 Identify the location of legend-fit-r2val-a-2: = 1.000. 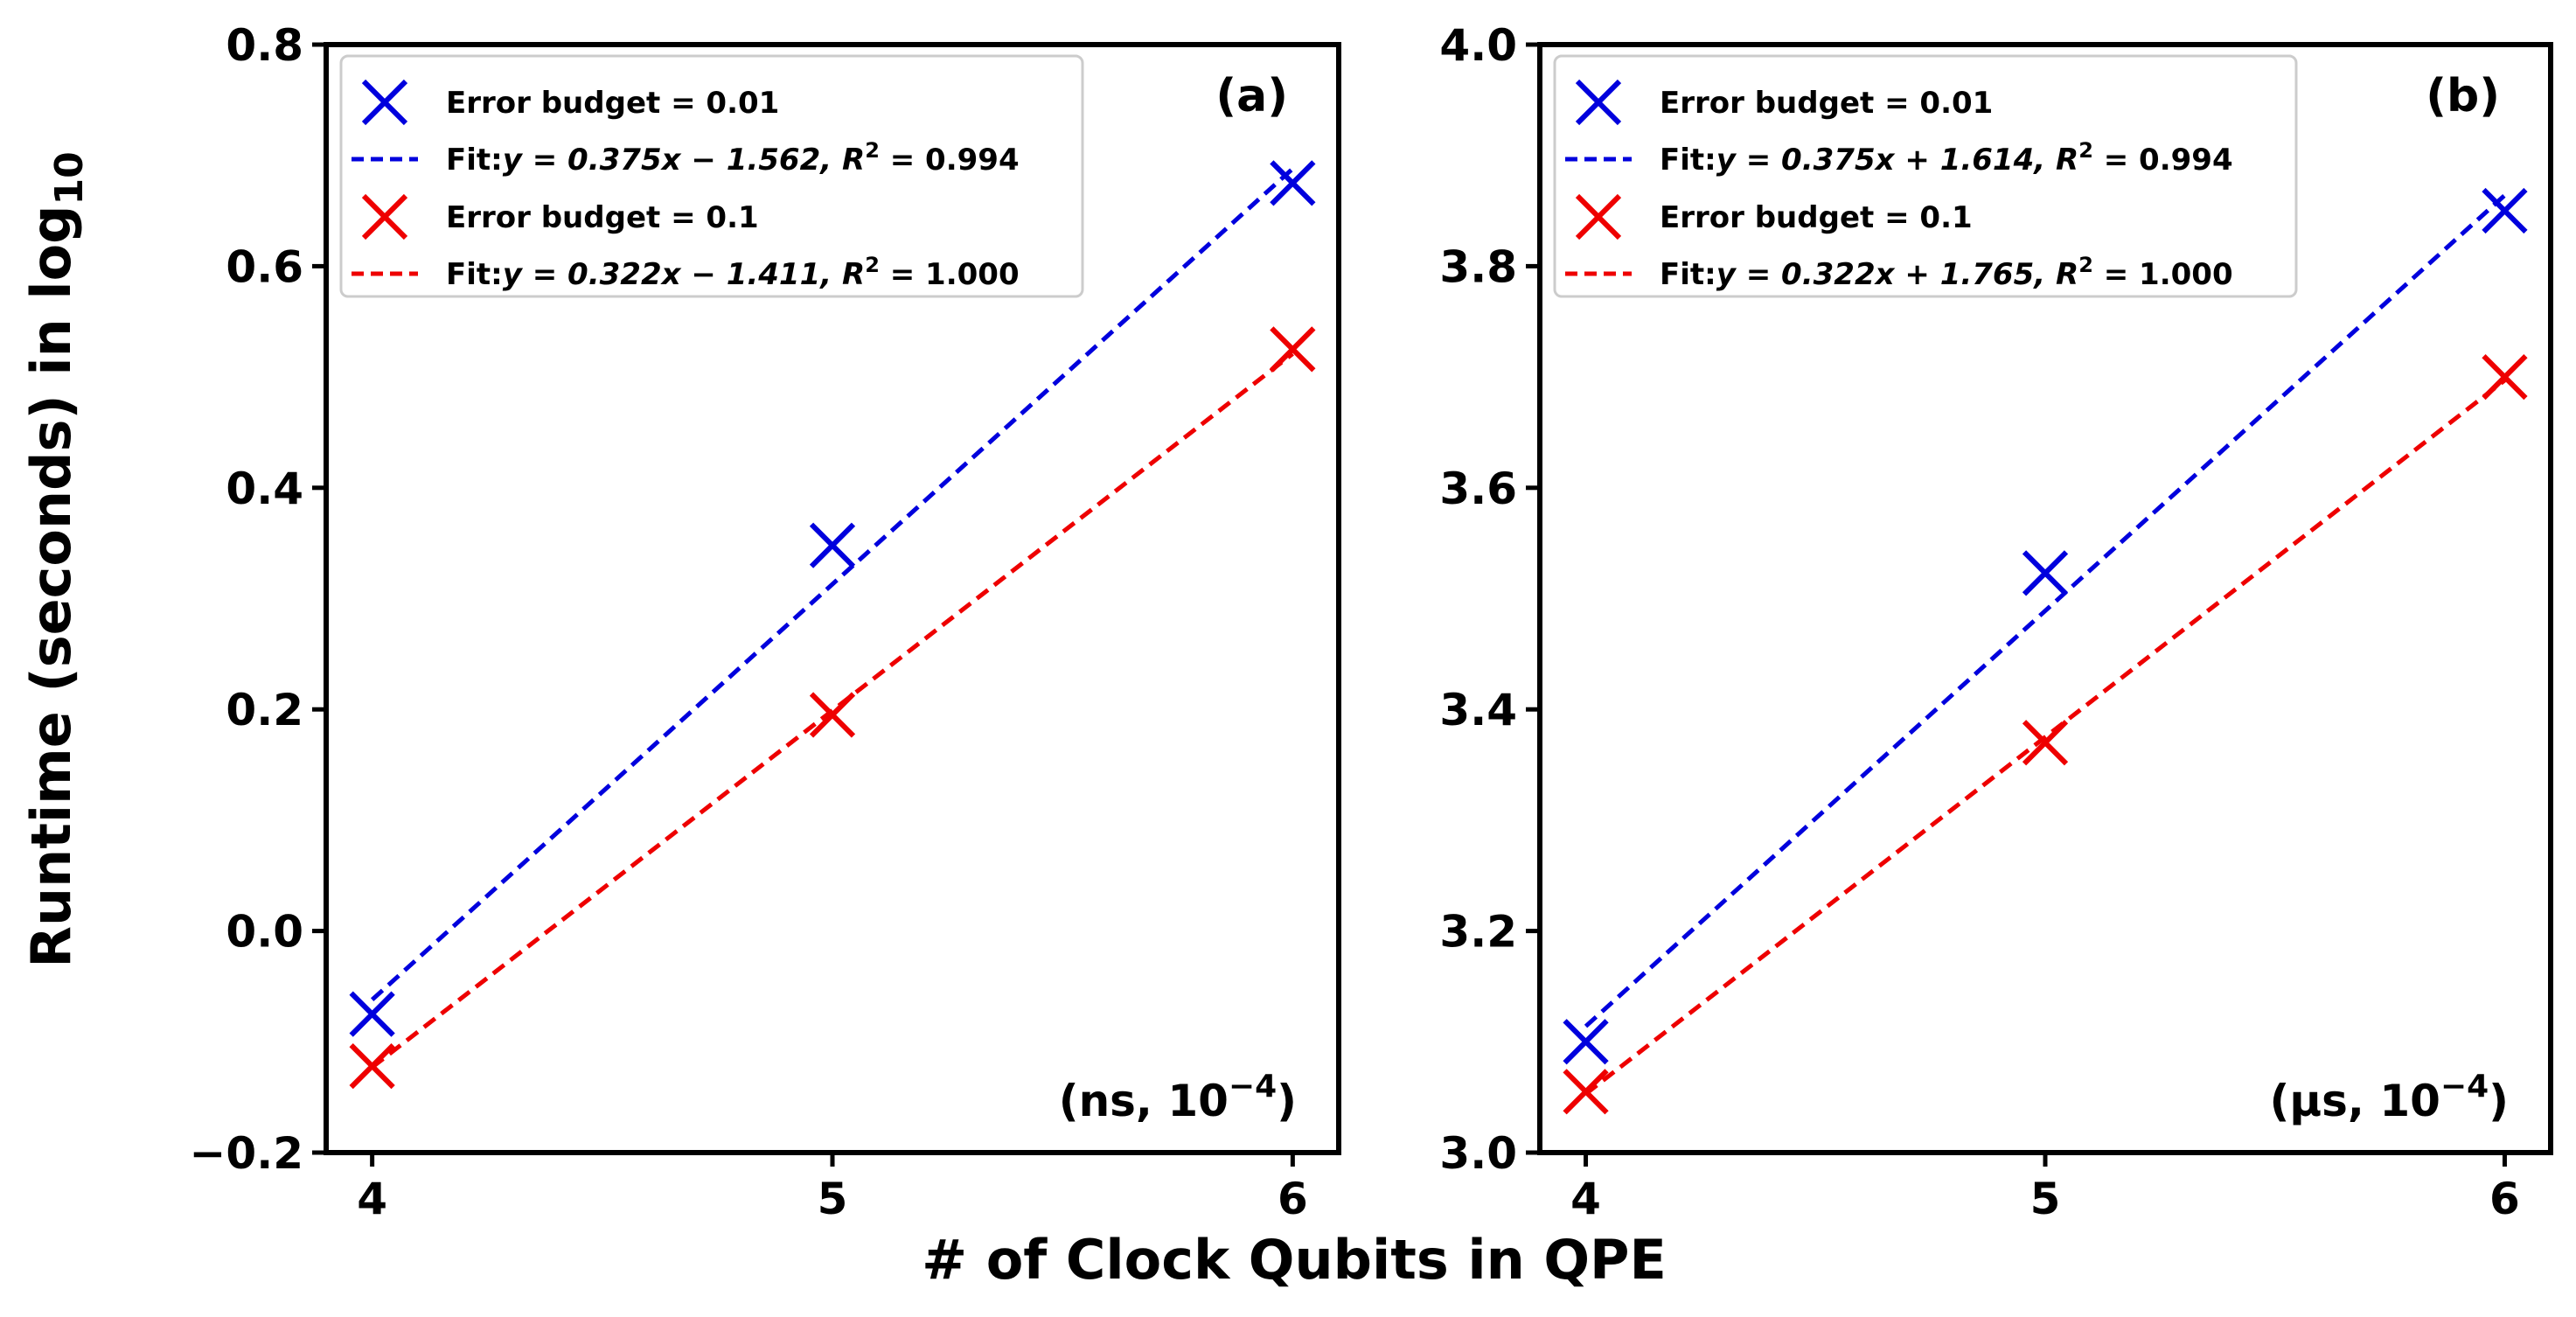
(950, 274).